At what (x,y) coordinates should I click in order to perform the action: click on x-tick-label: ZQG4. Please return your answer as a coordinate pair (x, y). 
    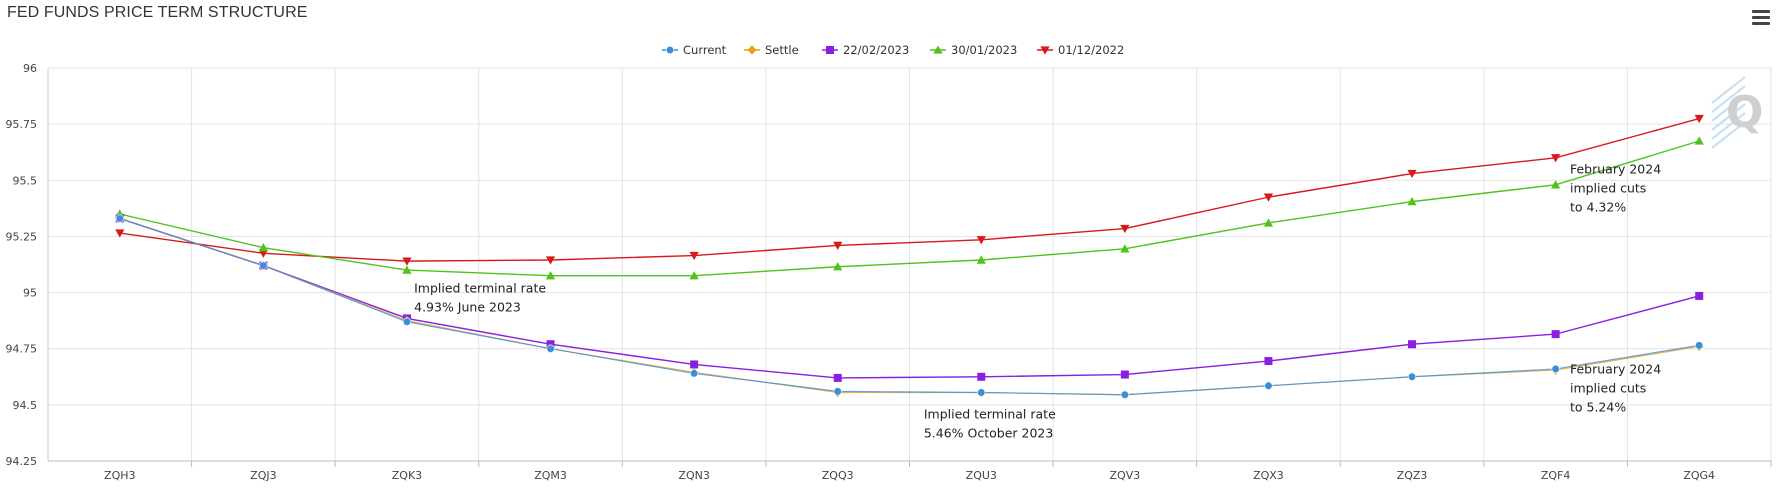
    Looking at the image, I should click on (1699, 475).